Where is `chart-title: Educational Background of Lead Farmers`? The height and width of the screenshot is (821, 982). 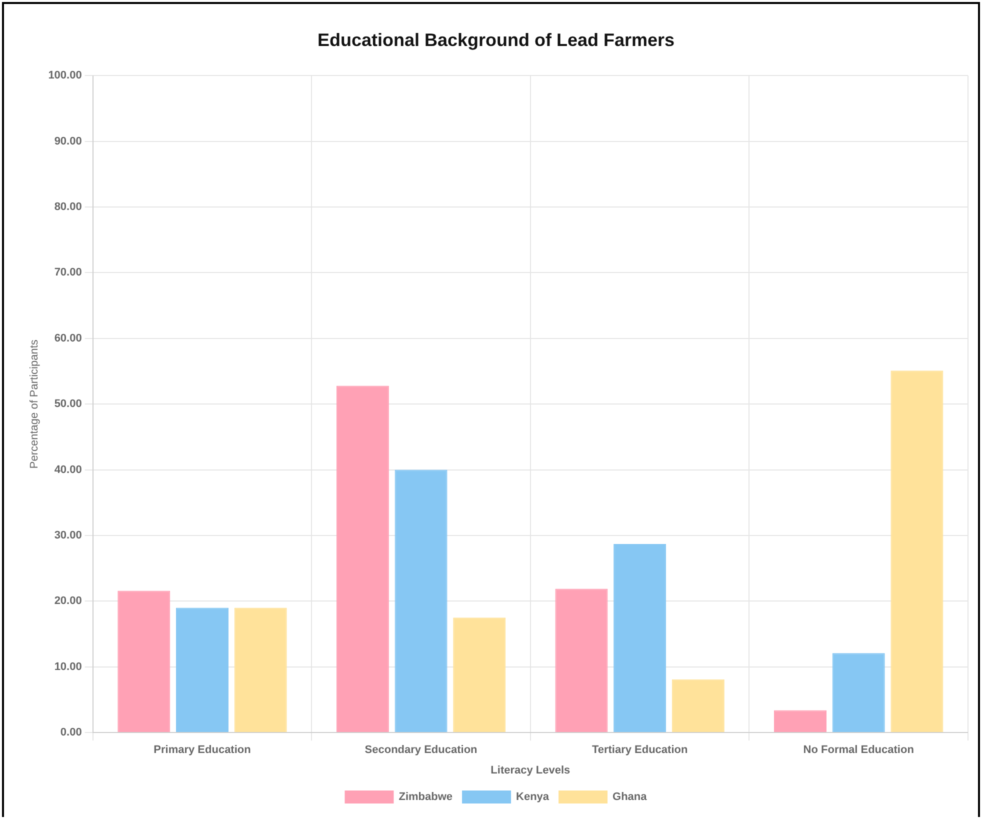
chart-title: Educational Background of Lead Farmers is located at coordinates (496, 40).